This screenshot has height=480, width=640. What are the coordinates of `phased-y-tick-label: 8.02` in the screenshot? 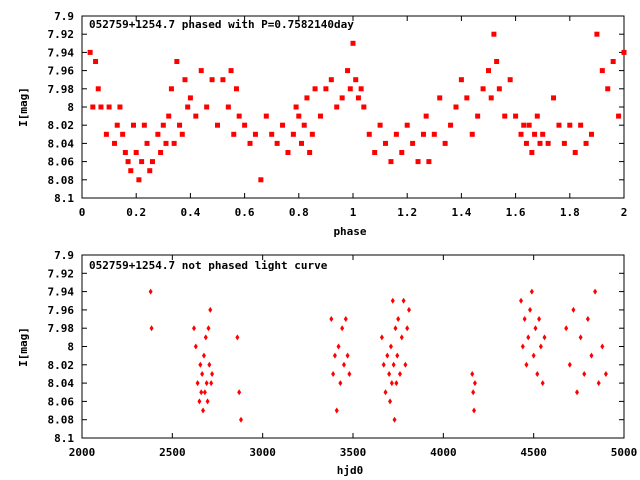 It's located at (61, 125).